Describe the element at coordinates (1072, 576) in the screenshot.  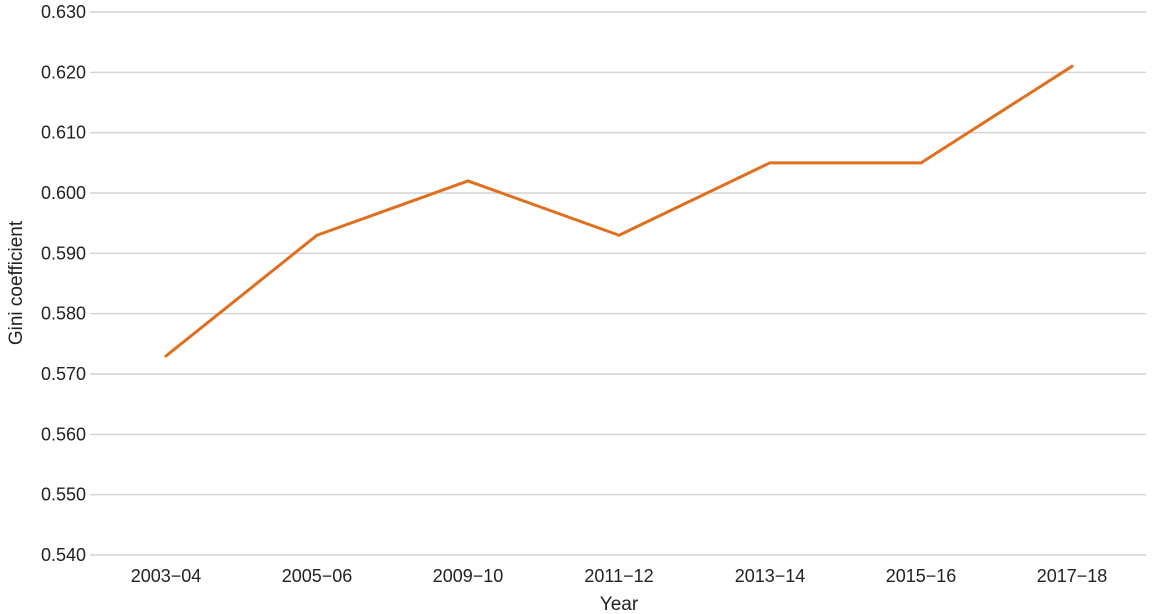
I see `x-tick-label: 2017−18` at that location.